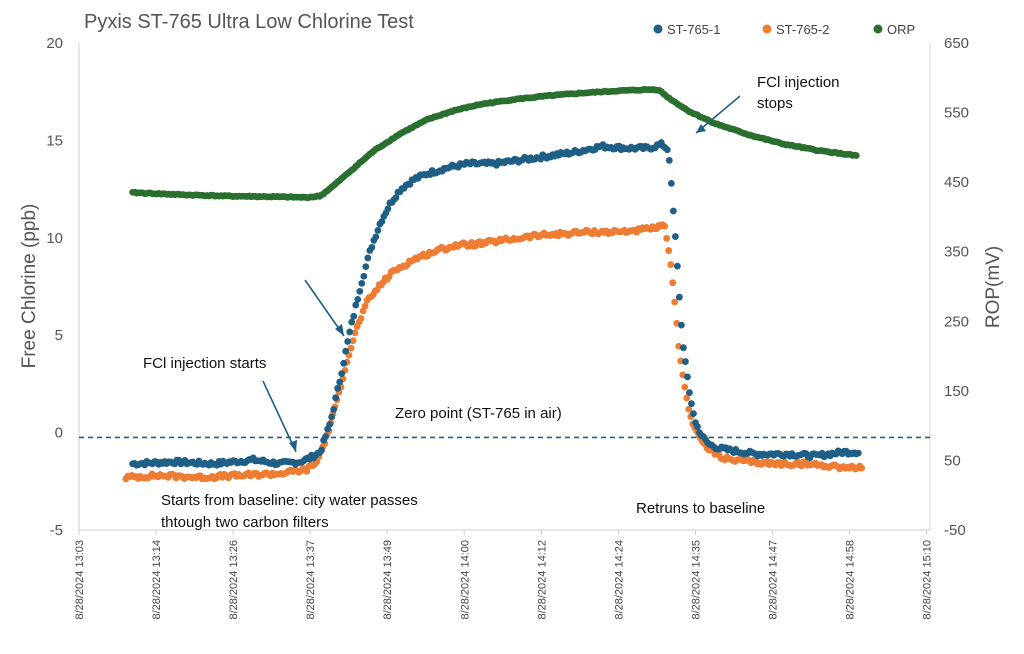 Image resolution: width=1024 pixels, height=654 pixels. I want to click on series-orp, so click(494, 144).